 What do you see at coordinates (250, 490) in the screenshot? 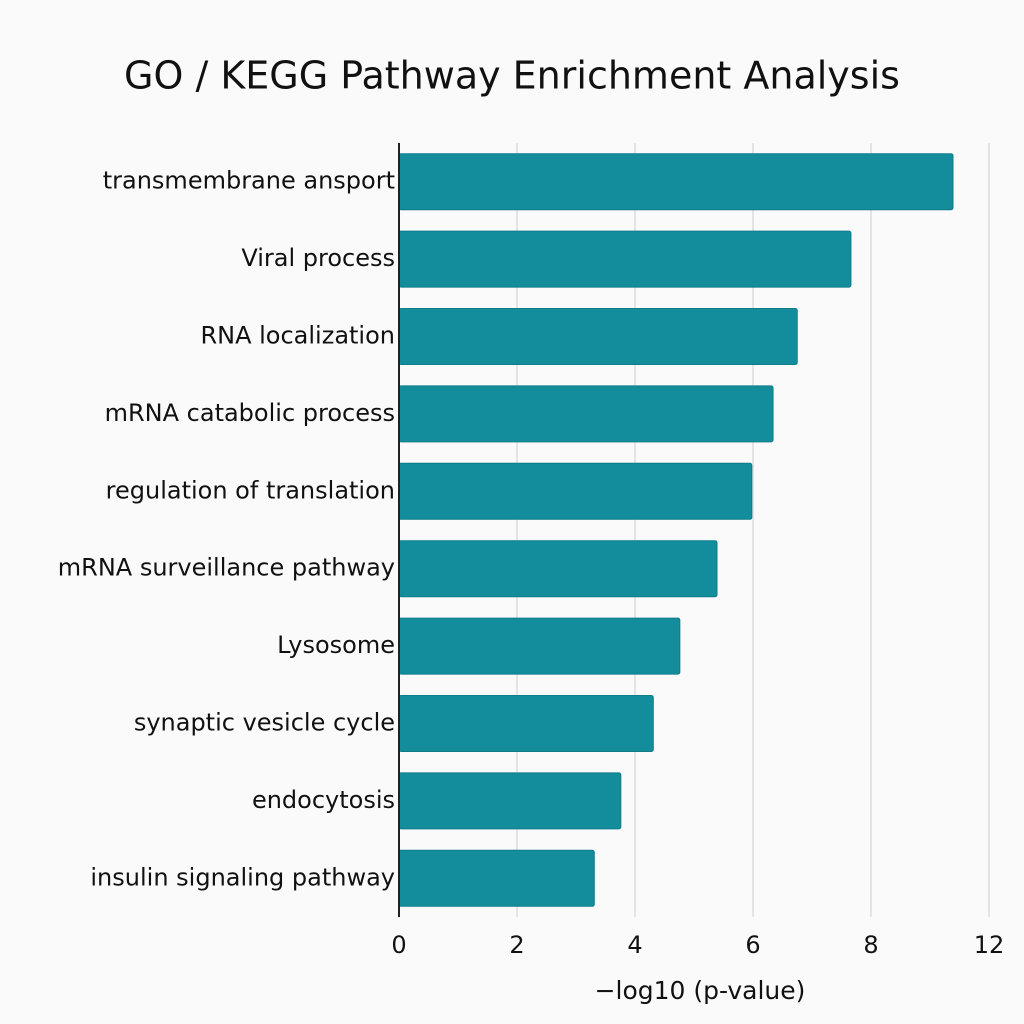
I see `y-tick-label: regulation of translation` at bounding box center [250, 490].